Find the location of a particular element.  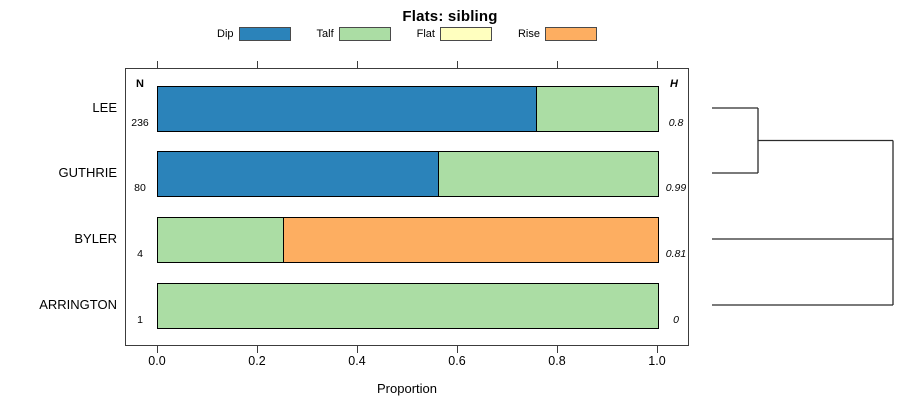

legend-label: Dip is located at coordinates (225, 33).